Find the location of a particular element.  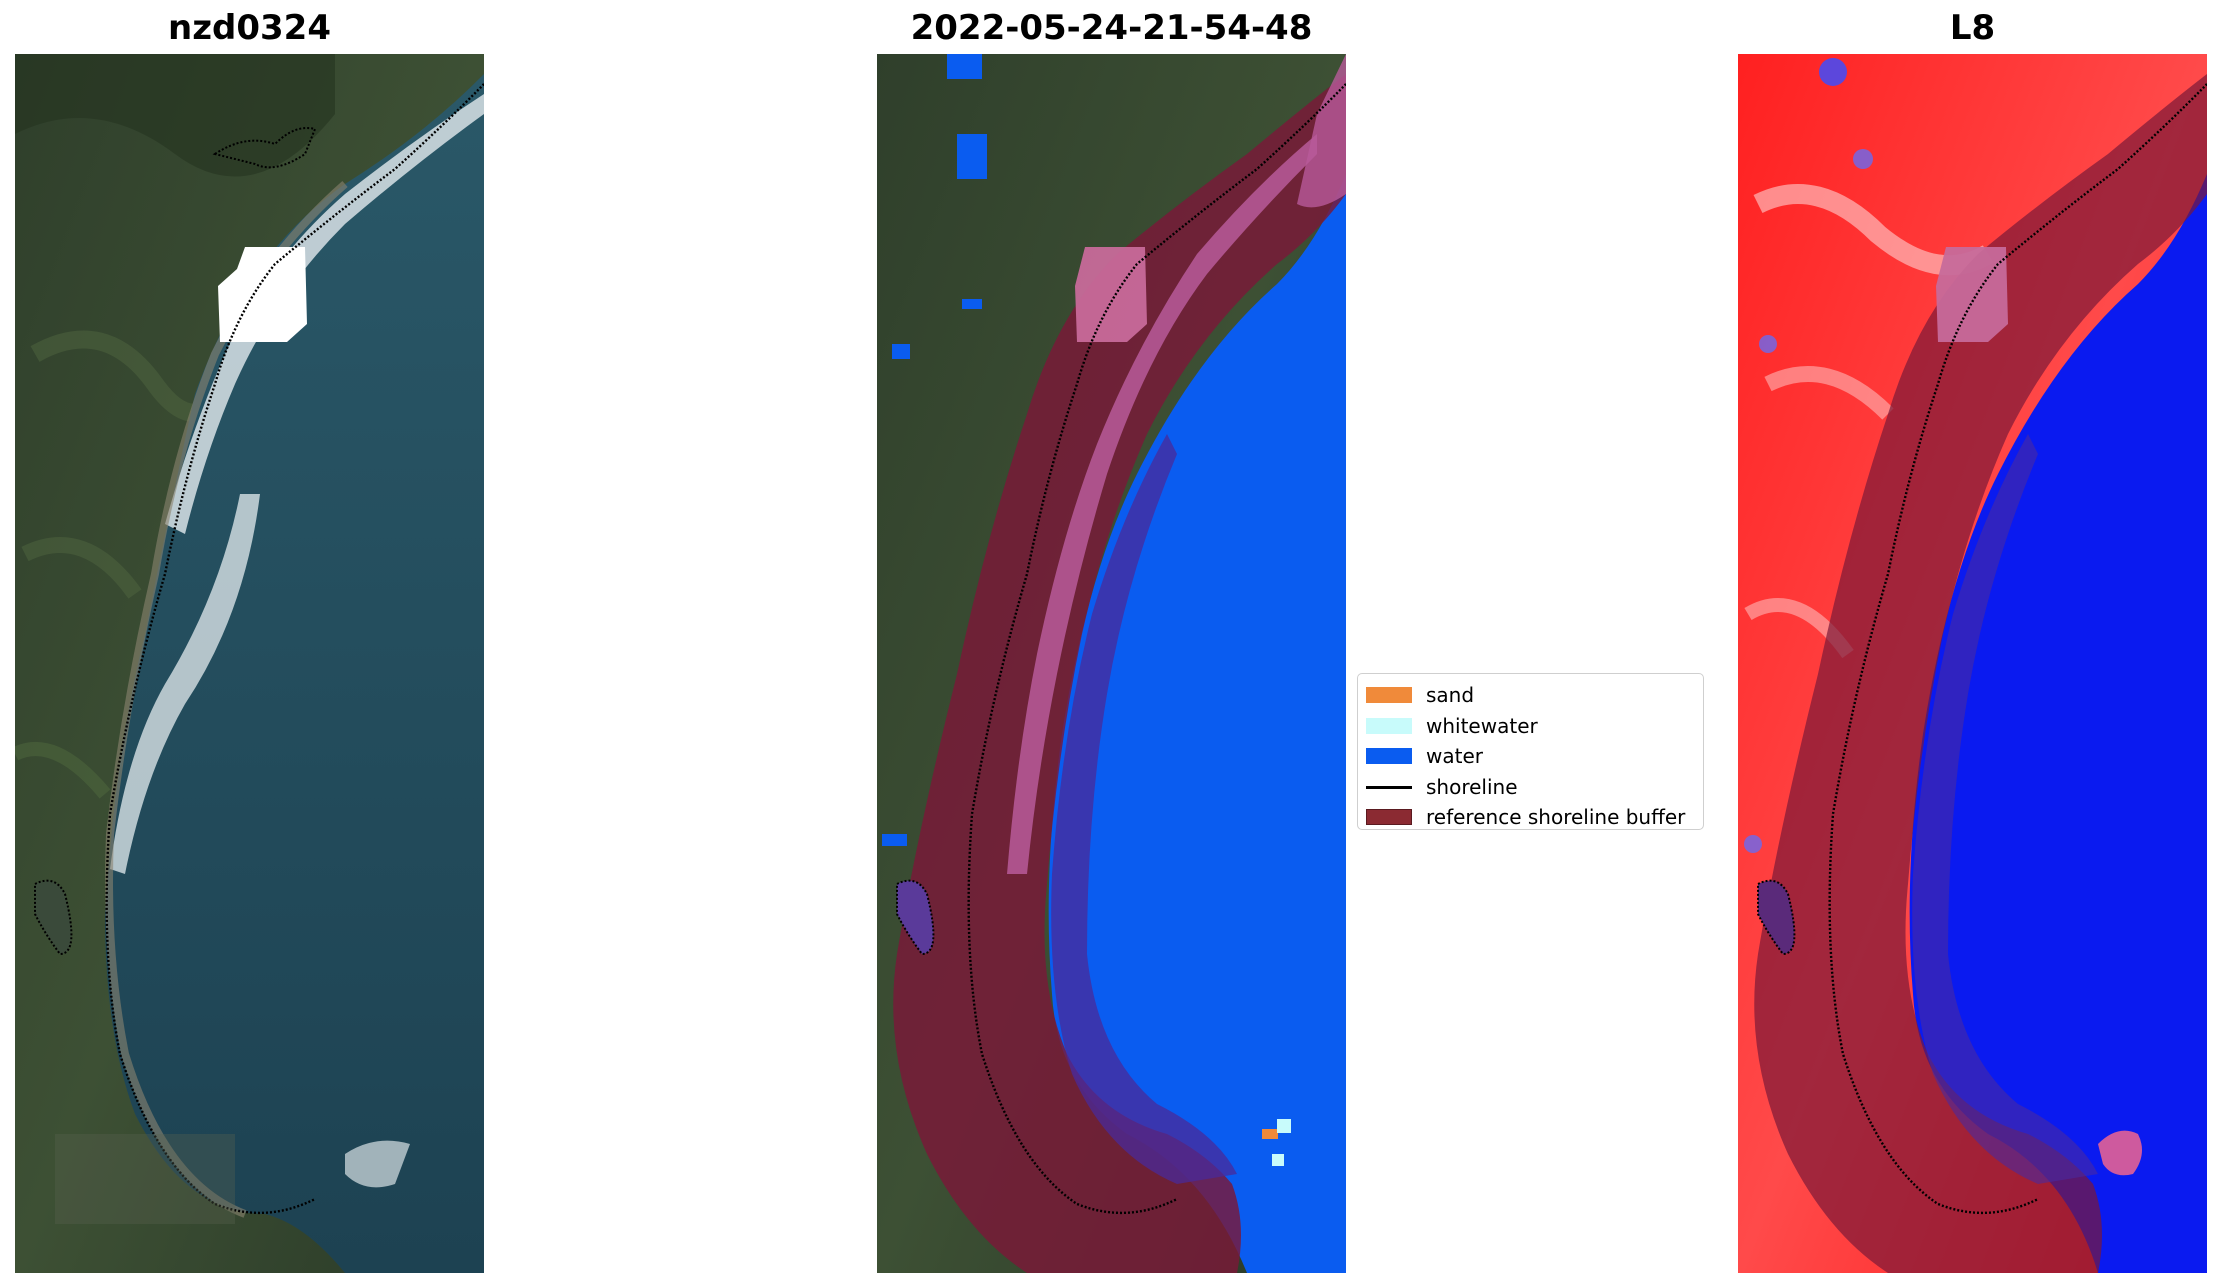

legend-item-water: water is located at coordinates (1530, 756).